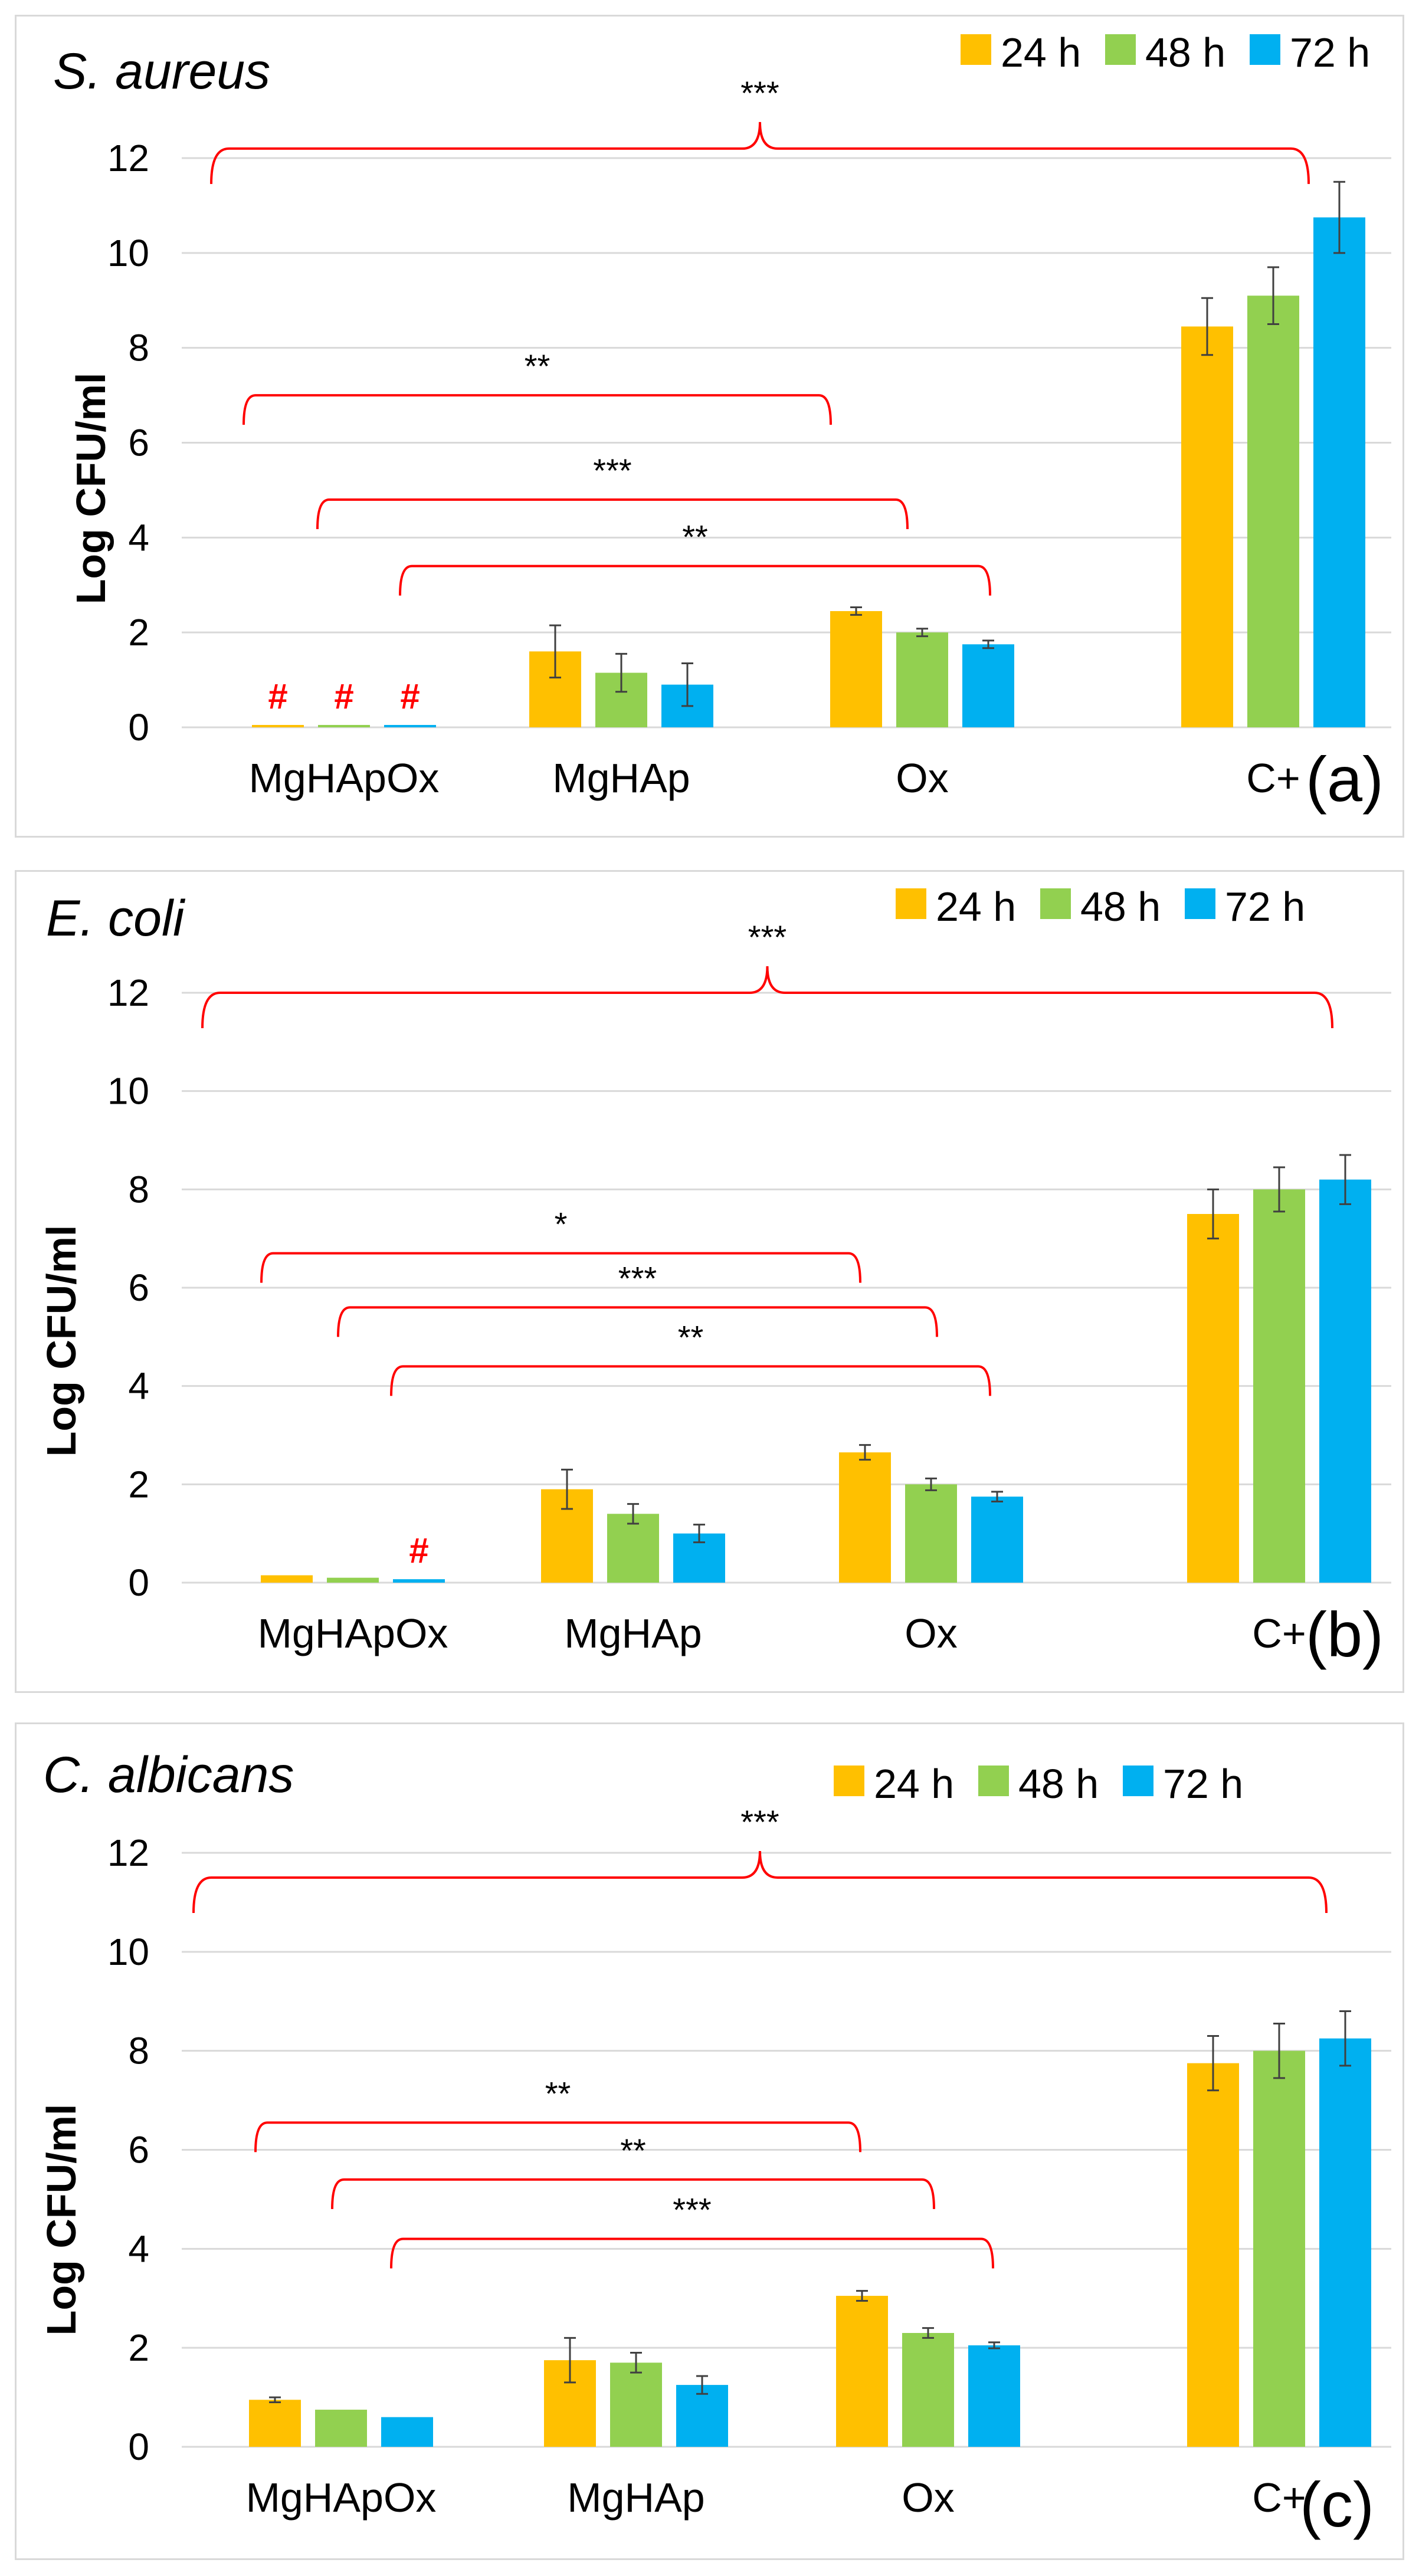  What do you see at coordinates (1279, 1386) in the screenshot?
I see `bar-48h-C+` at bounding box center [1279, 1386].